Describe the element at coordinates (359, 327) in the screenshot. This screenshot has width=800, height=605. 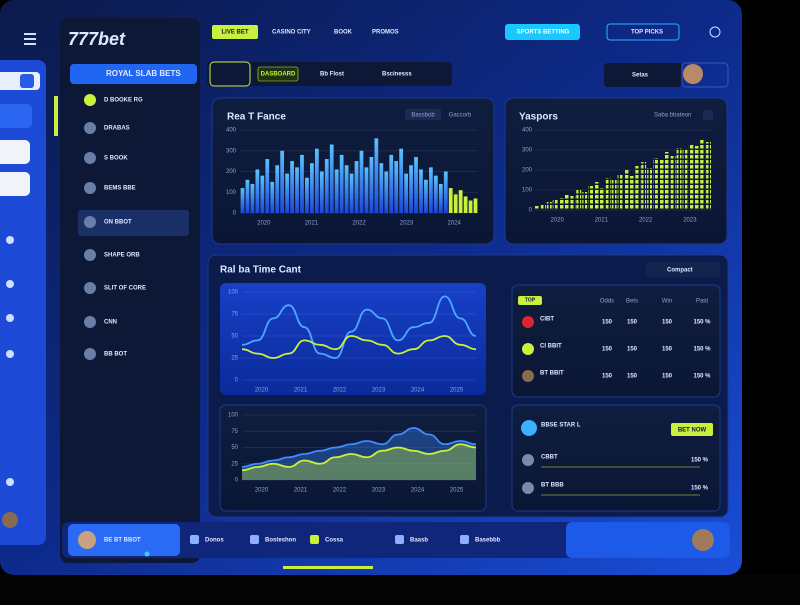
I see `line` at that location.